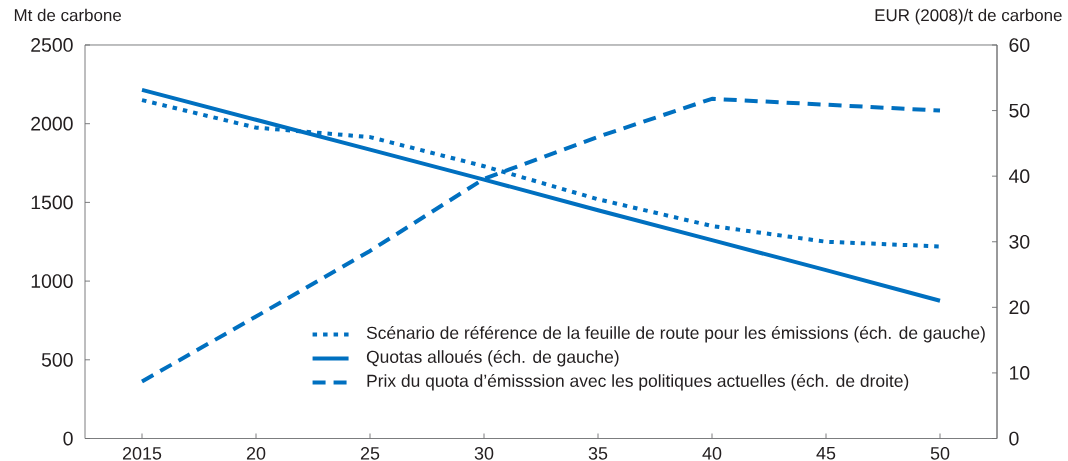 Image resolution: width=1068 pixels, height=461 pixels. I want to click on y-axis-title: Mt de carbone, so click(68, 15).